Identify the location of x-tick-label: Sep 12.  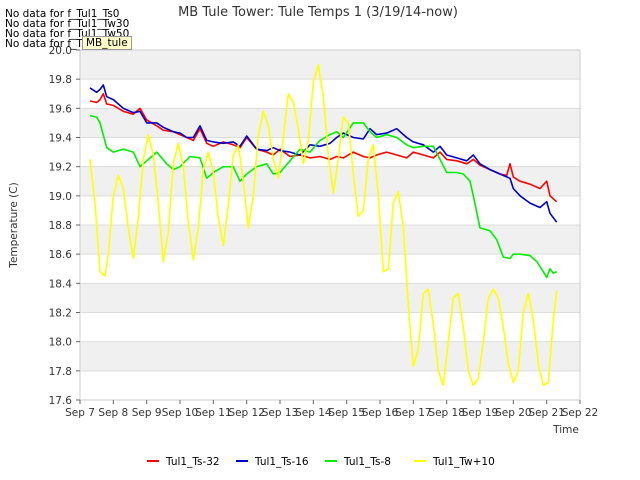
(246, 413).